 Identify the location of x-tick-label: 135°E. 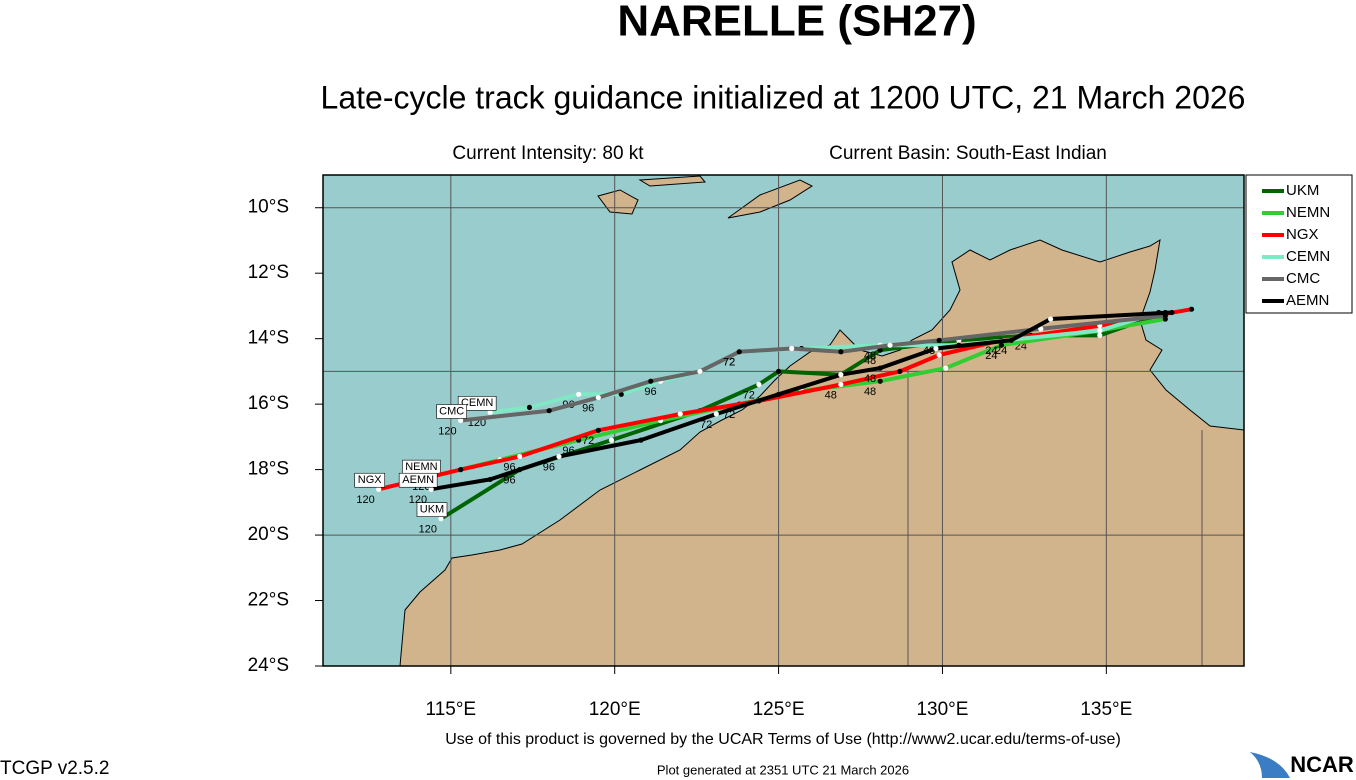
(1106, 709).